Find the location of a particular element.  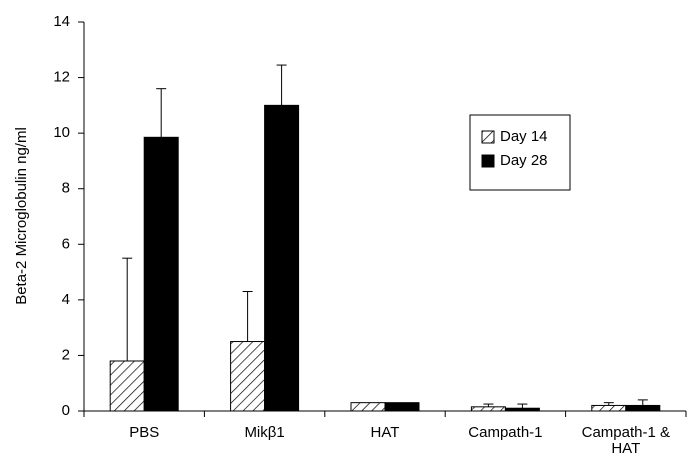

x-tick-label: HAT is located at coordinates (385, 432).